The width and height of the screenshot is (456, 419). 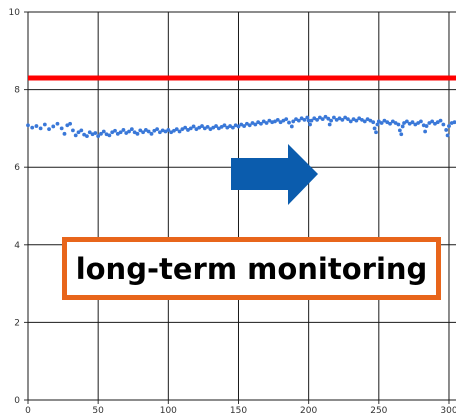 I want to click on tick-label-y: 10, so click(x=15, y=13).